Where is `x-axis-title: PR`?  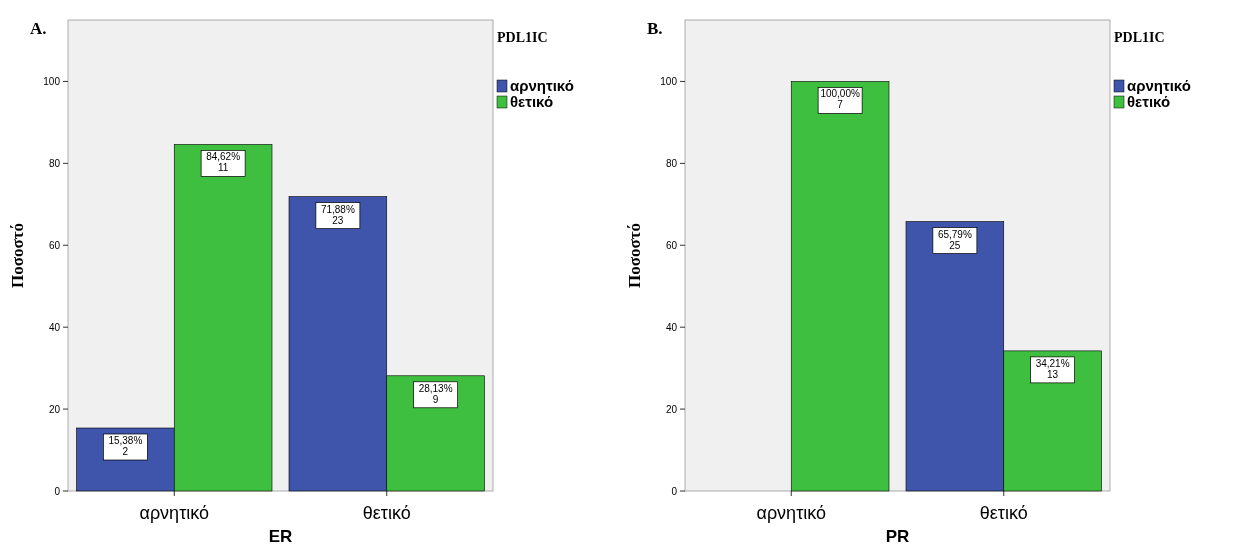
x-axis-title: PR is located at coordinates (897, 535).